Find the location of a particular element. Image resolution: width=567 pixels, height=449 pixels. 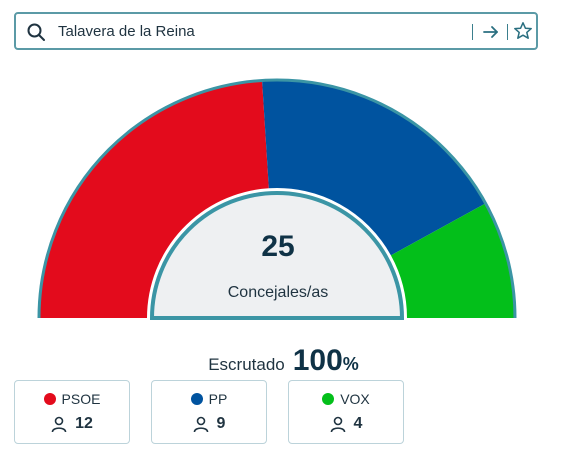

party-seats: 9 is located at coordinates (209, 424).